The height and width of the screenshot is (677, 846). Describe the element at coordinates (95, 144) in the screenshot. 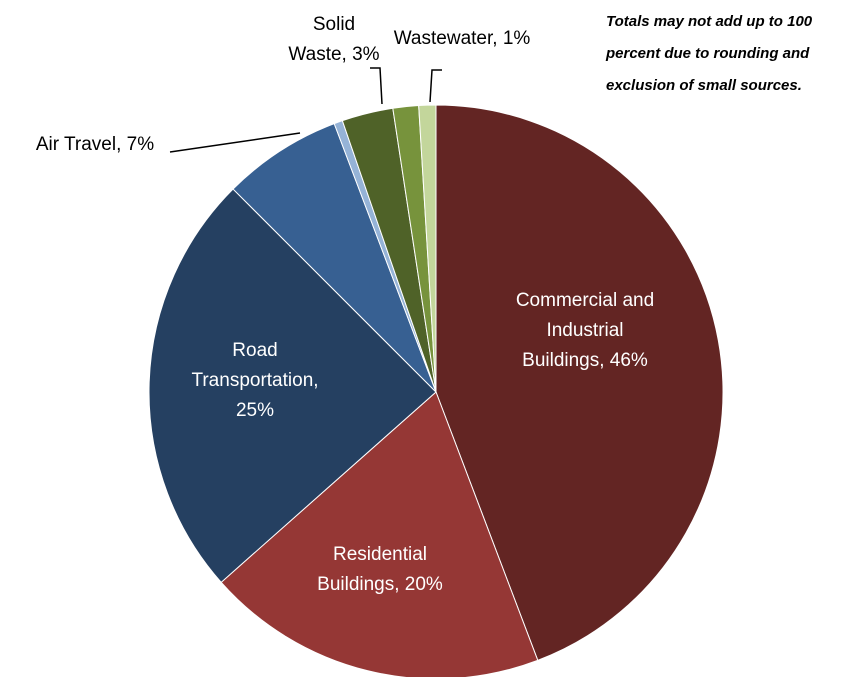

I see `slice-label: Air Travel, 7%` at that location.